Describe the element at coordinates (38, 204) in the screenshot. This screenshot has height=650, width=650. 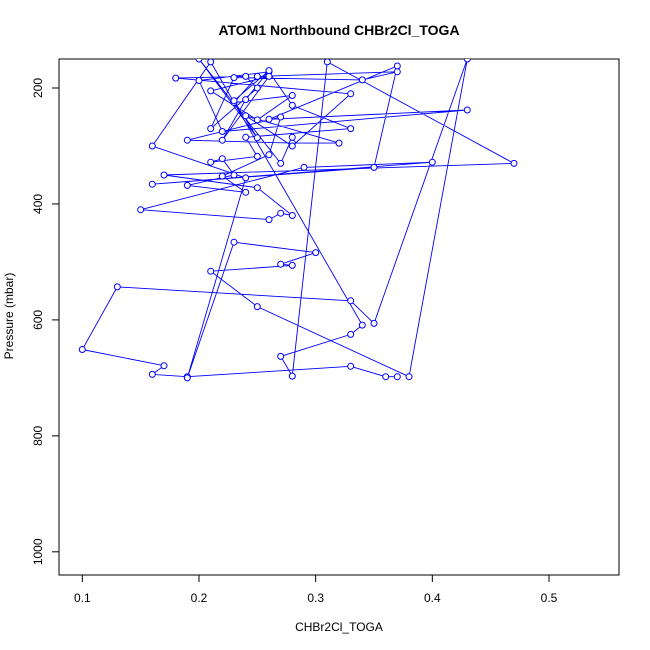
I see `y-tick-label: 400` at that location.